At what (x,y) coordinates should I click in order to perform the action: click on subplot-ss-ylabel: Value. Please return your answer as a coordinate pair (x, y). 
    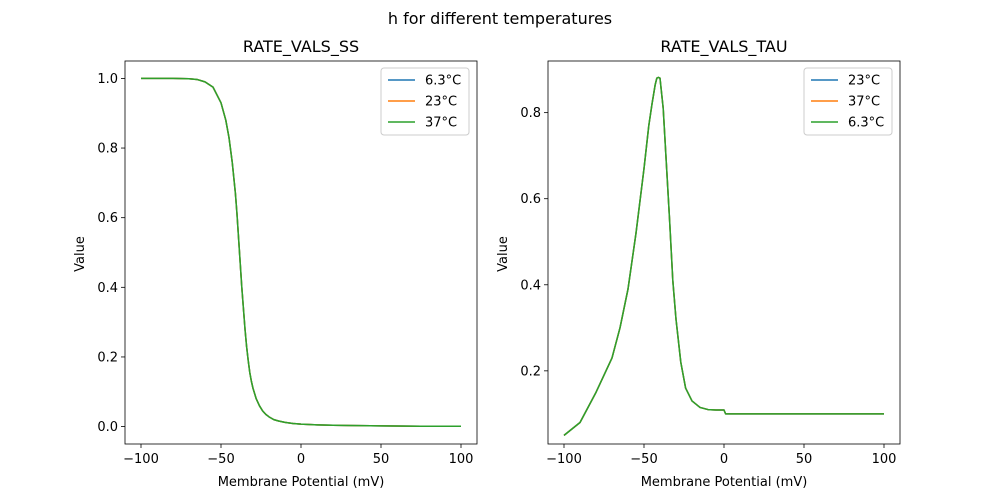
    Looking at the image, I should click on (80, 254).